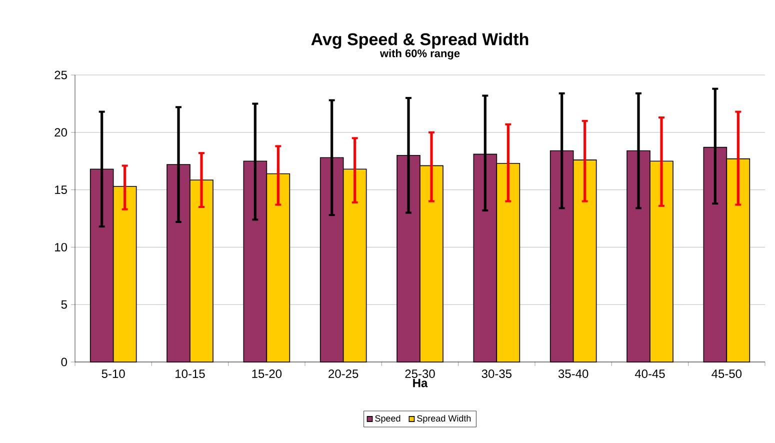 The image size is (775, 443). Describe the element at coordinates (420, 383) in the screenshot. I see `x-axis-title: Ha` at that location.